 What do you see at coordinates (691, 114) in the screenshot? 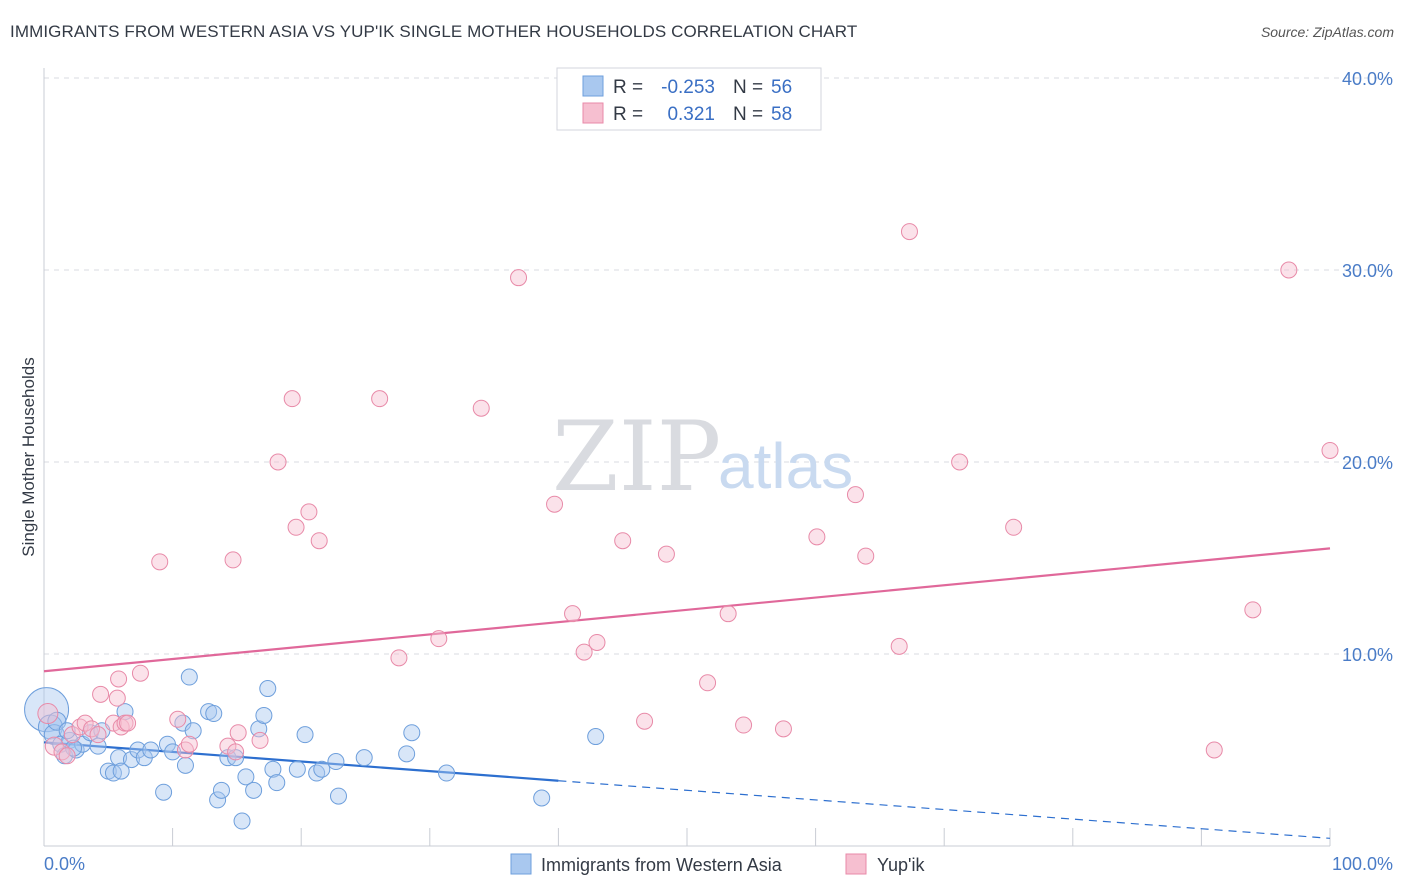
I see `legend-r-value-pink: 0.321` at bounding box center [691, 114].